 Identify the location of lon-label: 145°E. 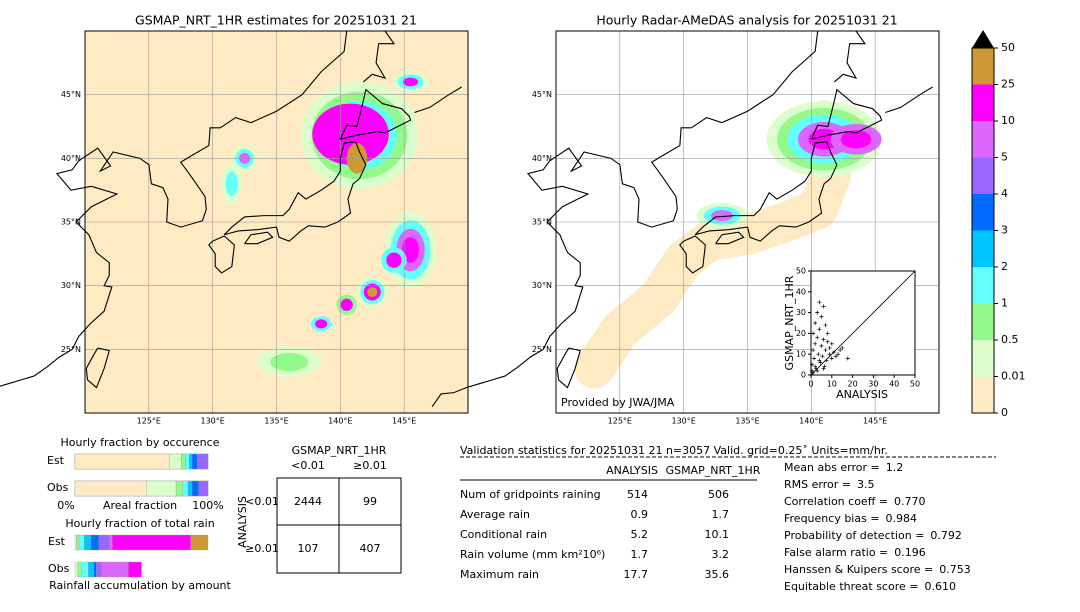
(404, 421).